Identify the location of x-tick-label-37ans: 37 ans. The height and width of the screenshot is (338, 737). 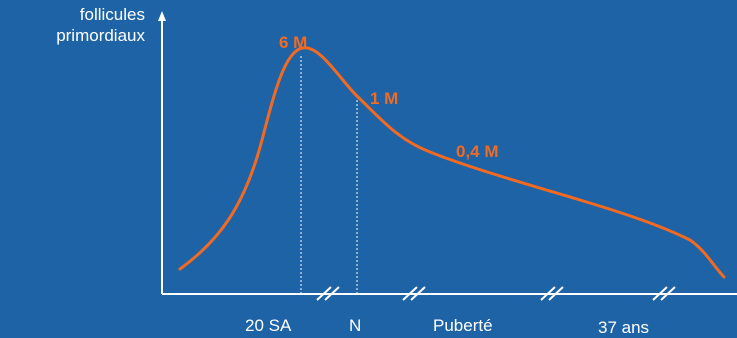
(623, 327).